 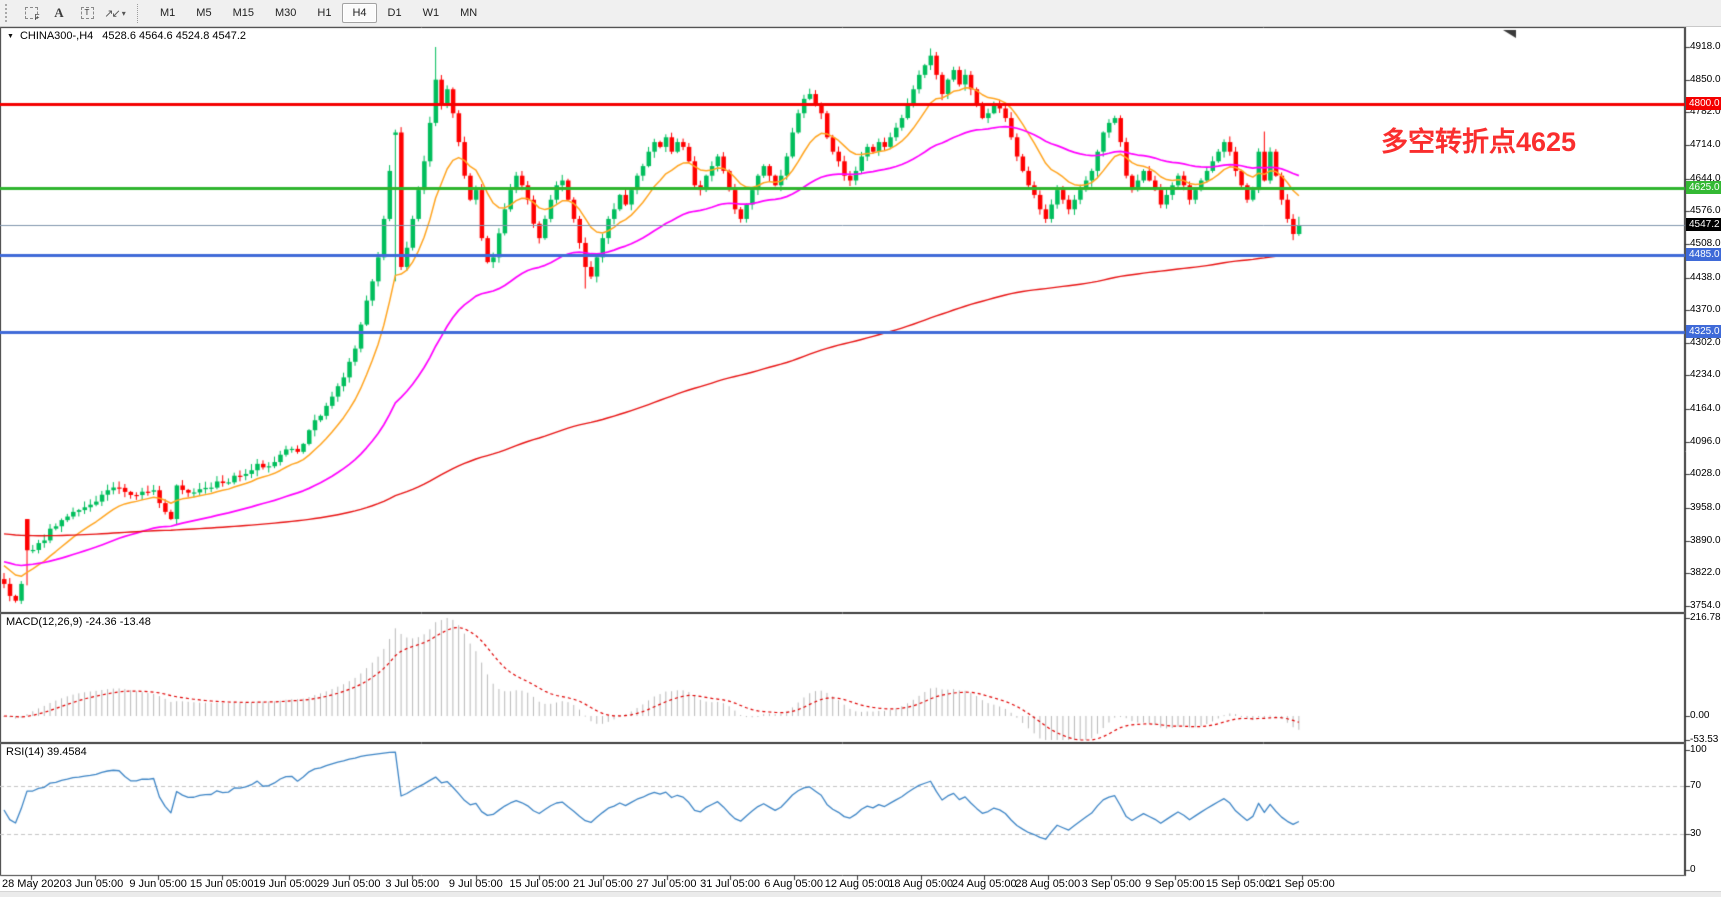 I want to click on time-tick-label: 31 Jul 05:00, so click(x=730, y=884).